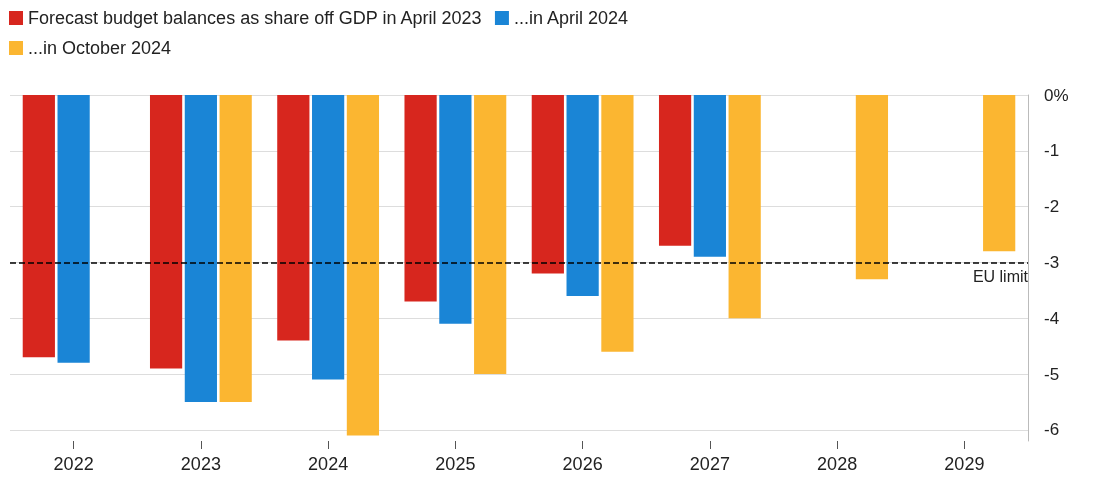  What do you see at coordinates (455, 464) in the screenshot?
I see `x-tick-label: 2025` at bounding box center [455, 464].